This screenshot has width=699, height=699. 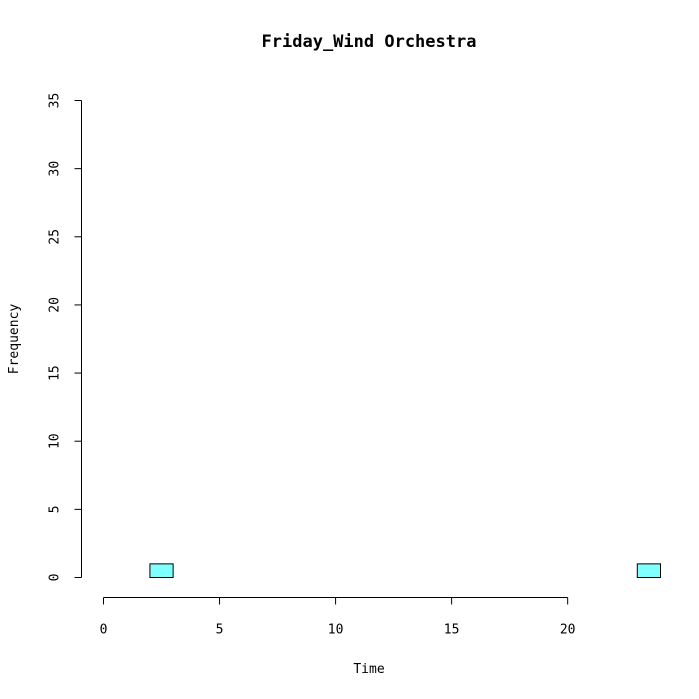 What do you see at coordinates (55, 169) in the screenshot?
I see `y-tick-label: 30` at bounding box center [55, 169].